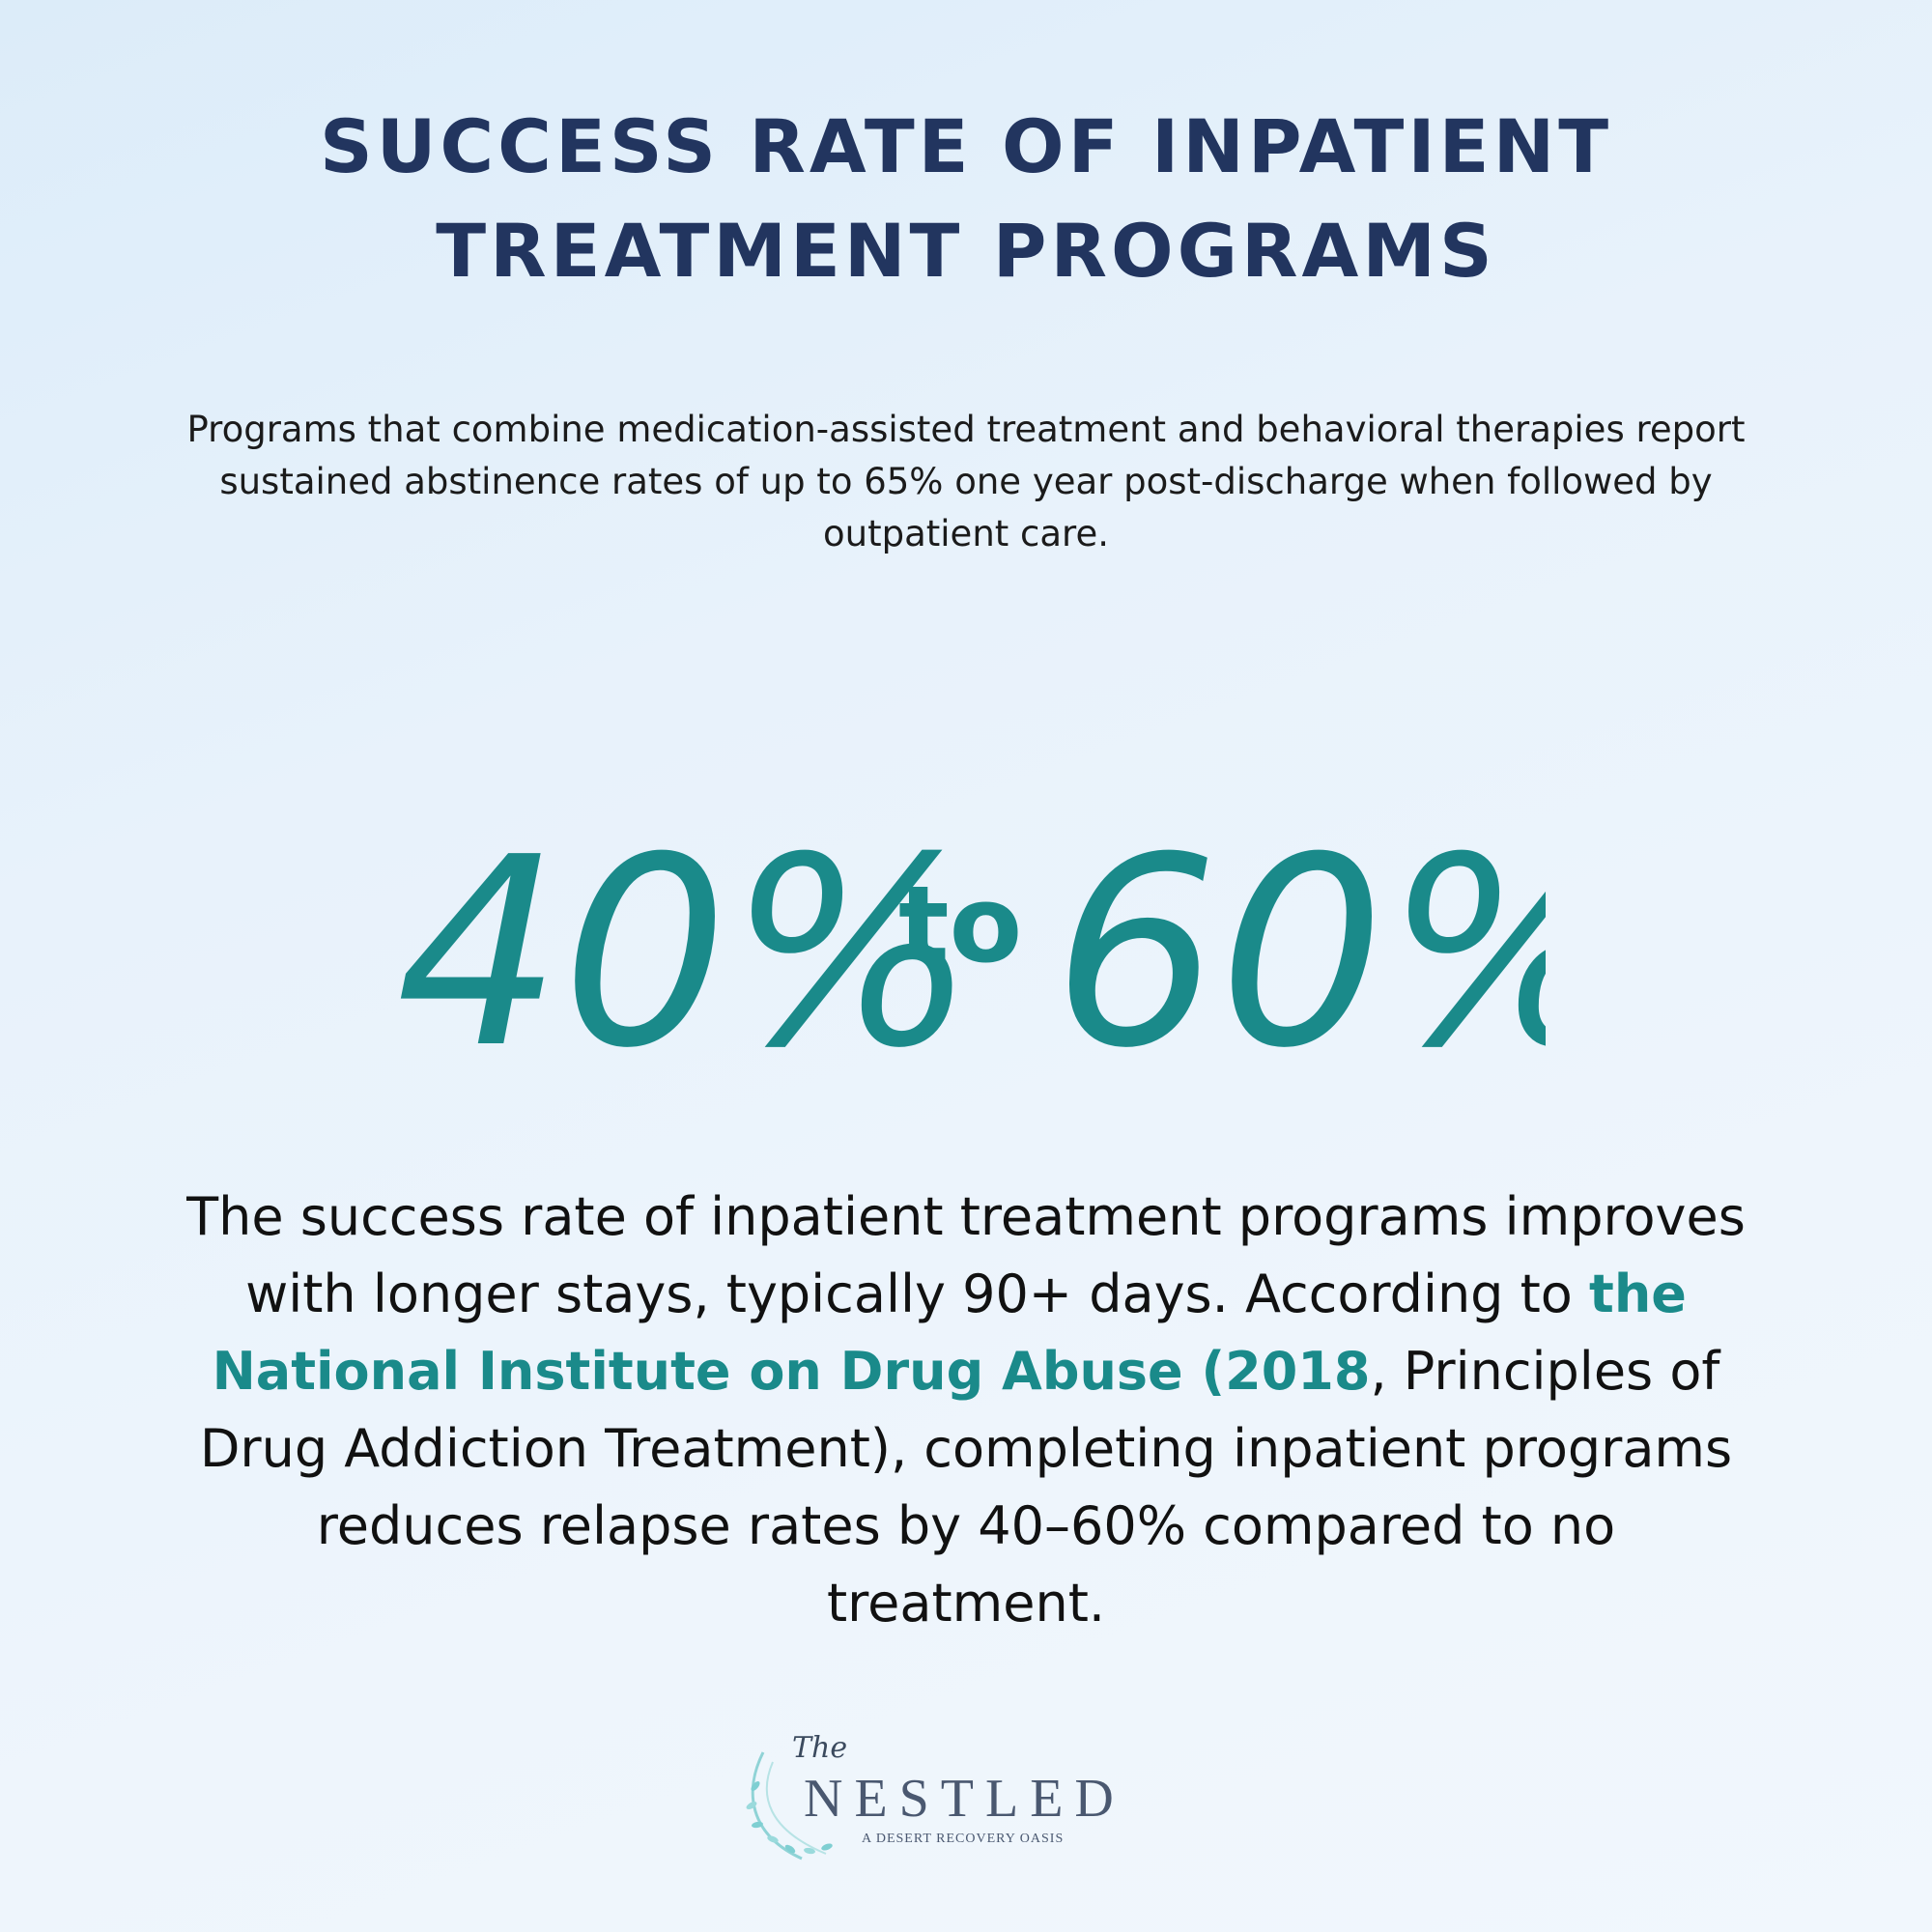  Describe the element at coordinates (964, 1799) in the screenshot. I see `logo-name: NESTLED` at that location.